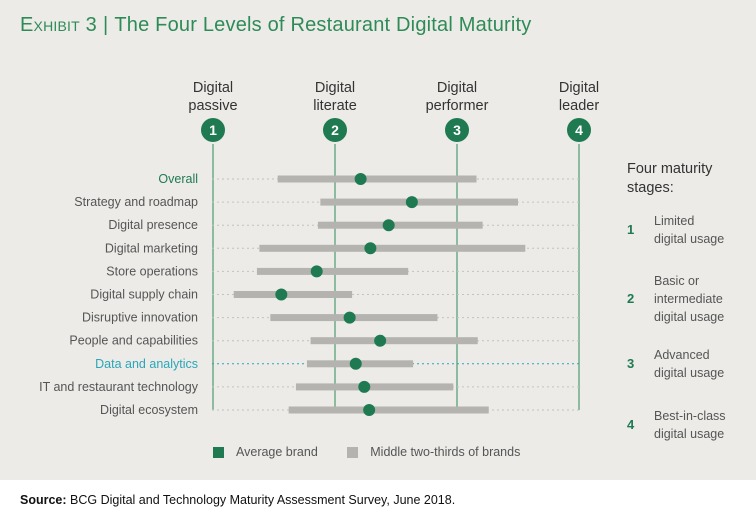  I want to click on category-label: IT and restaurant technology, so click(119, 387).